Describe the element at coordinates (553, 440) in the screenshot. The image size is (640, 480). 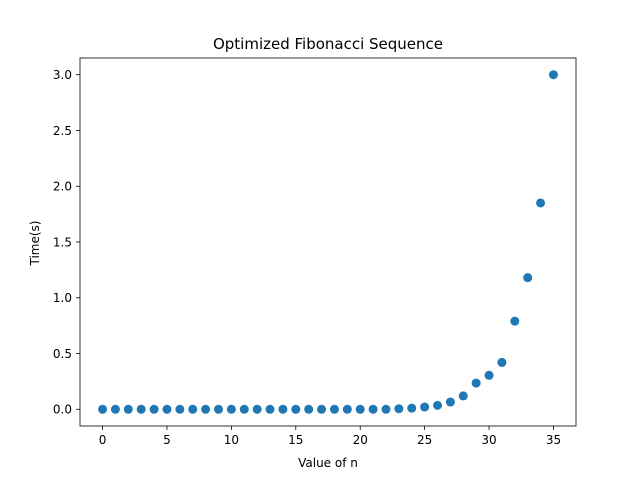
I see `x-tick-label: 35` at that location.